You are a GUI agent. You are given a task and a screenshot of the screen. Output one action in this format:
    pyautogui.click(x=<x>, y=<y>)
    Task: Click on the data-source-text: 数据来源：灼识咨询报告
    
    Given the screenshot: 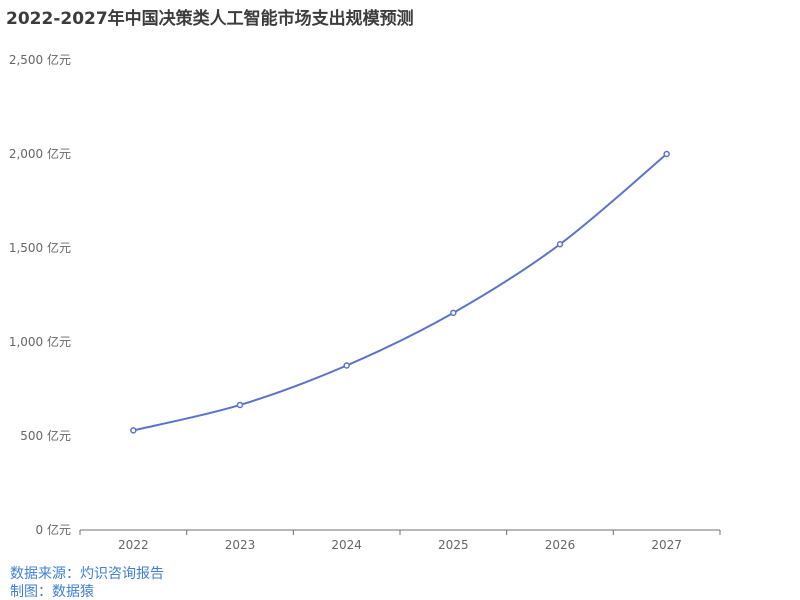 What is the action you would take?
    pyautogui.click(x=87, y=574)
    